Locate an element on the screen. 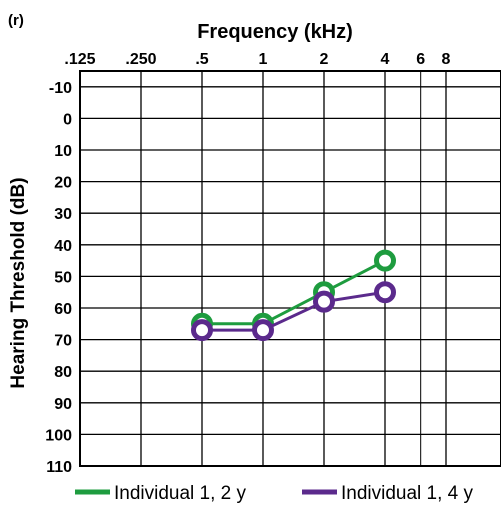 The image size is (501, 507). y-tick-label: 0 is located at coordinates (67, 119).